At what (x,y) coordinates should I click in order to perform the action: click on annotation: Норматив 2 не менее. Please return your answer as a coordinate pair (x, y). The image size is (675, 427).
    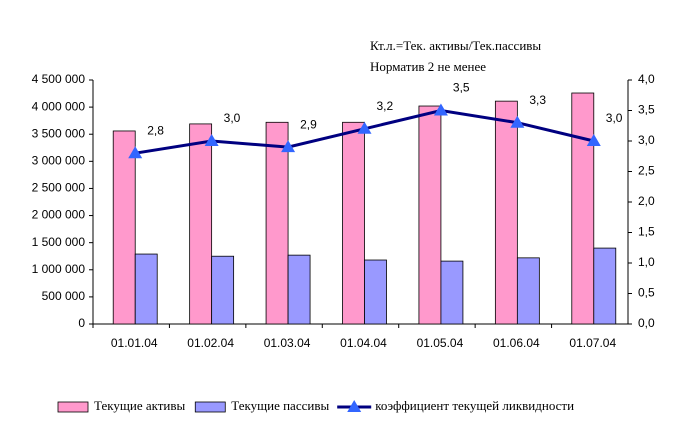
    Looking at the image, I should click on (428, 66).